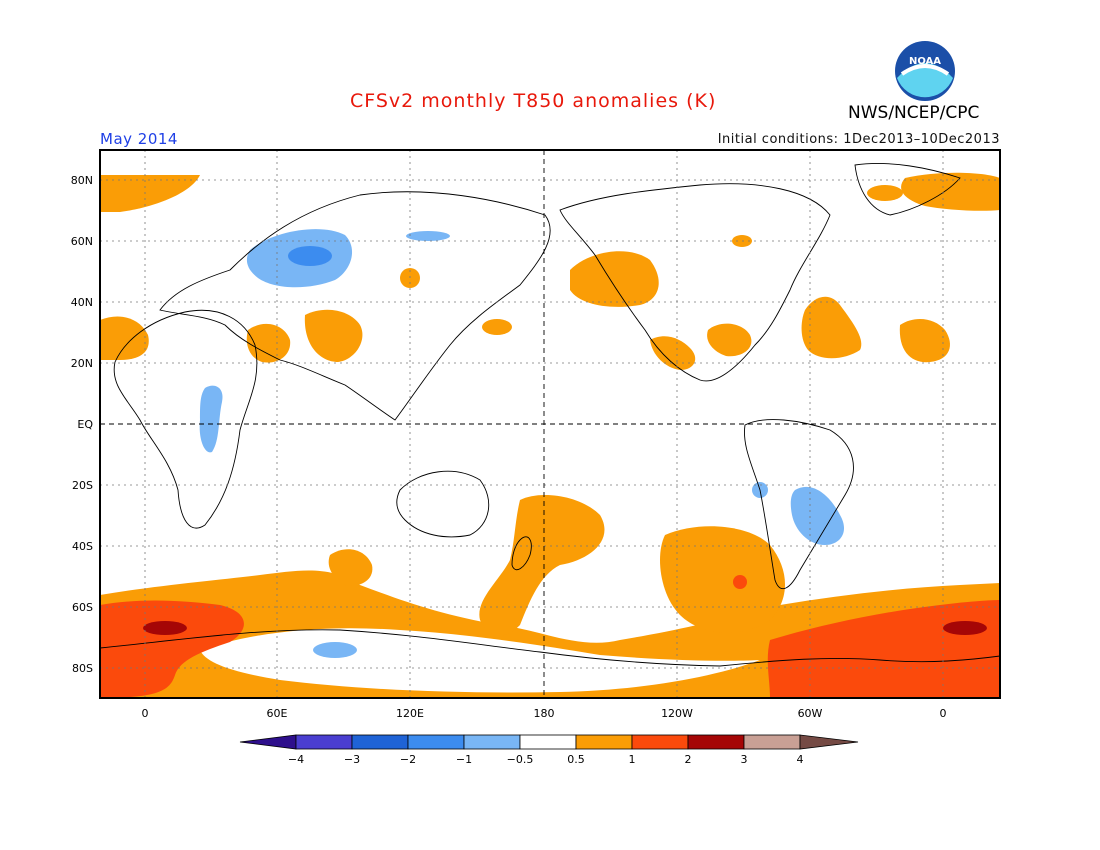 This screenshot has width=1100, height=850. I want to click on new-zealand-coast, so click(521, 553).